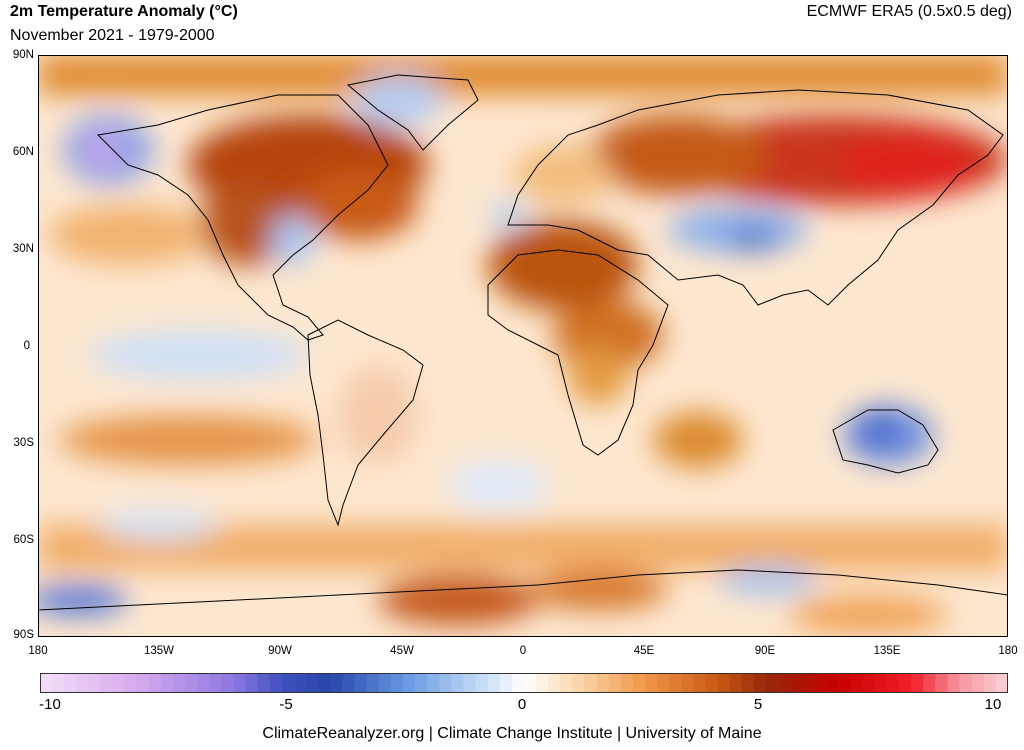 The image size is (1024, 750). I want to click on map-subtitle: November 2021 - 1979-2000, so click(112, 35).